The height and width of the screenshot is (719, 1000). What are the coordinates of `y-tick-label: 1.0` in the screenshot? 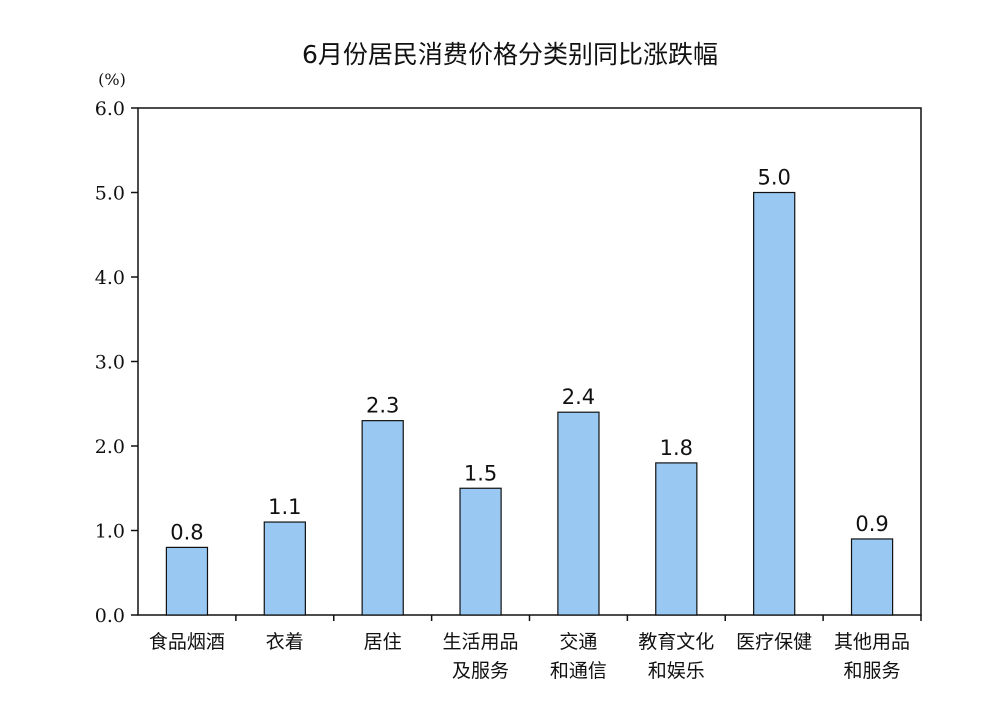 It's located at (110, 532).